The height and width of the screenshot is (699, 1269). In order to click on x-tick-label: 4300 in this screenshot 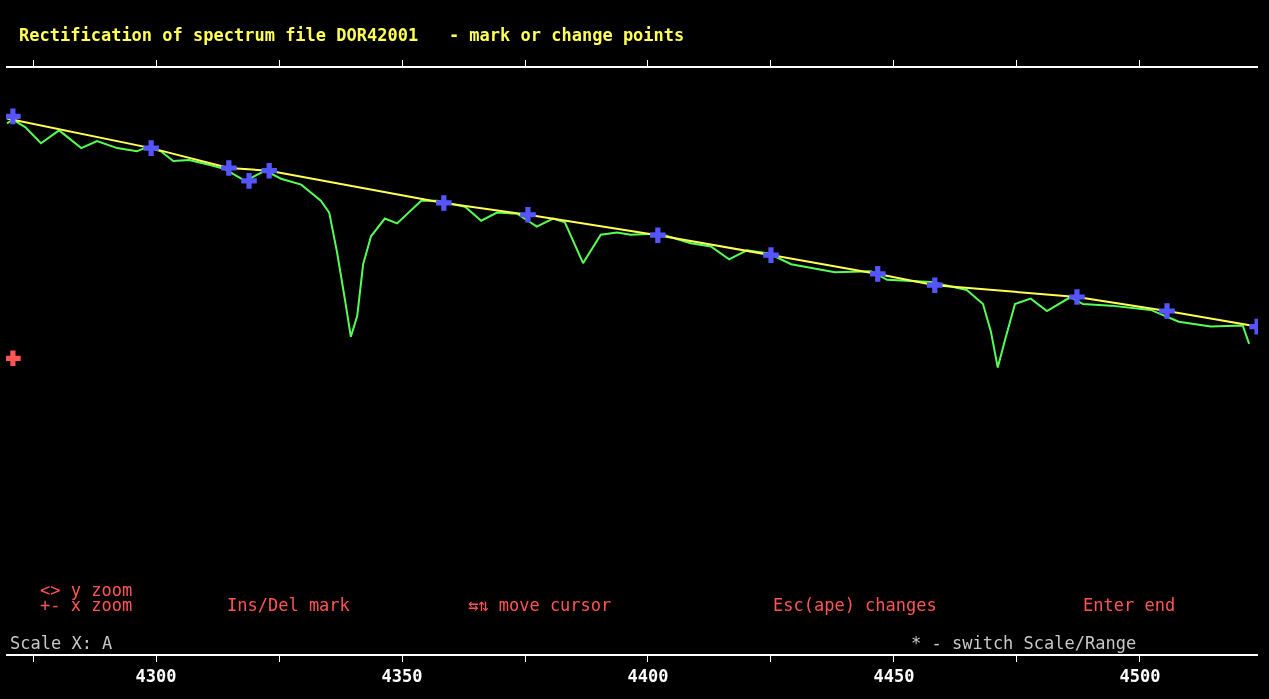, I will do `click(156, 676)`.